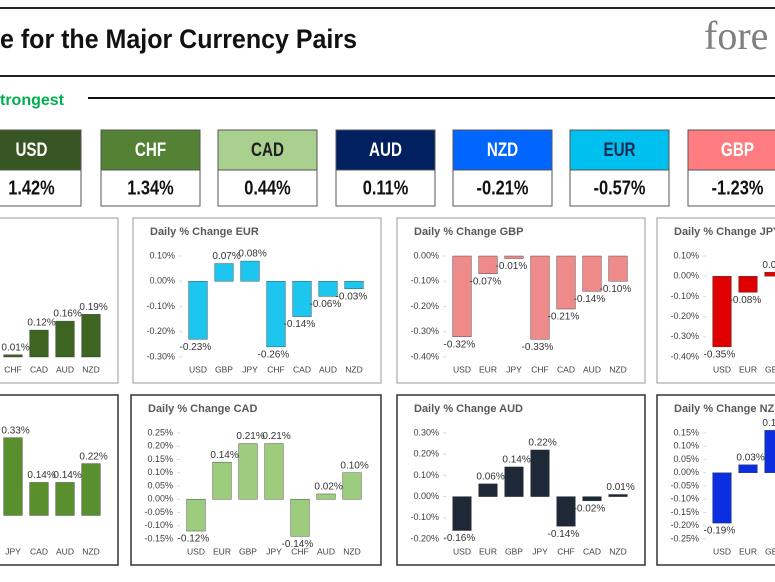 The height and width of the screenshot is (582, 775). I want to click on value-label: 0.10%, so click(354, 465).